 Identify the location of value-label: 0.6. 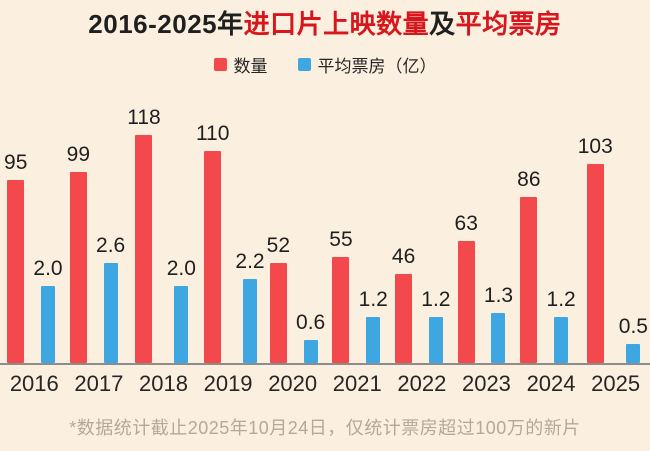
(311, 322).